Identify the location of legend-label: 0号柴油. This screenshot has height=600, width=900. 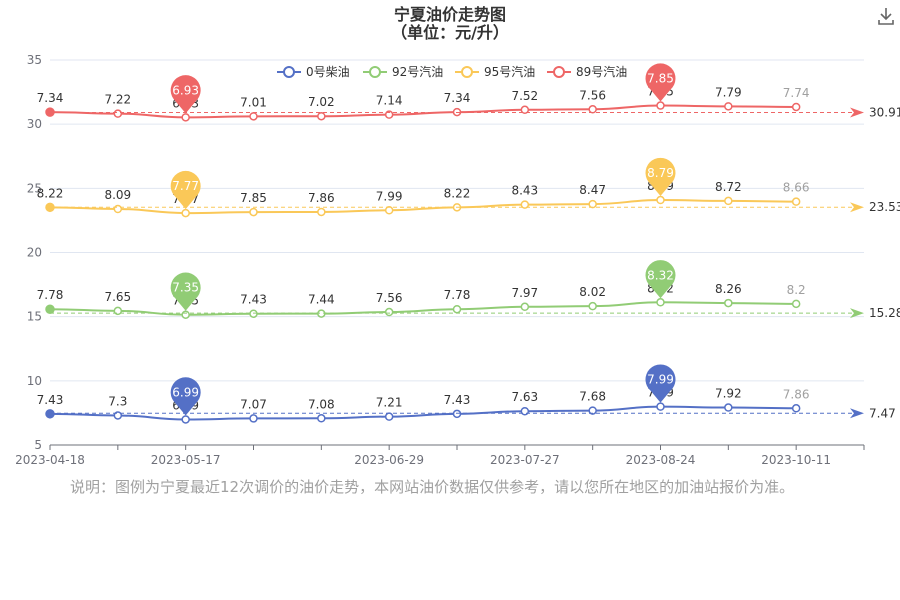
(328, 72).